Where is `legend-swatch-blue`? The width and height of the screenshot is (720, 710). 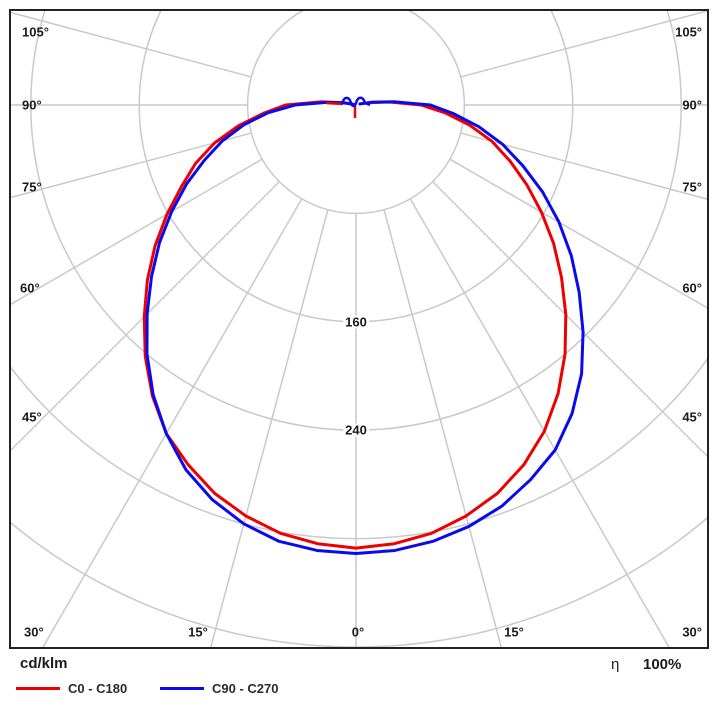
legend-swatch-blue is located at coordinates (182, 688).